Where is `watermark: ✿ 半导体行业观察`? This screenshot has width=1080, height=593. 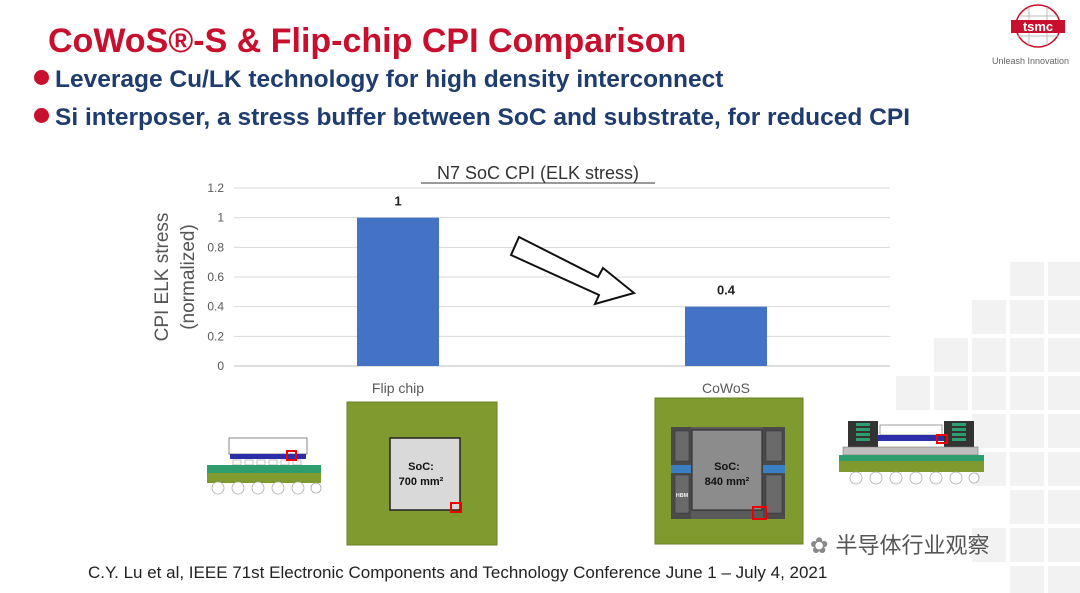 watermark: ✿ 半导体行业观察 is located at coordinates (899, 544).